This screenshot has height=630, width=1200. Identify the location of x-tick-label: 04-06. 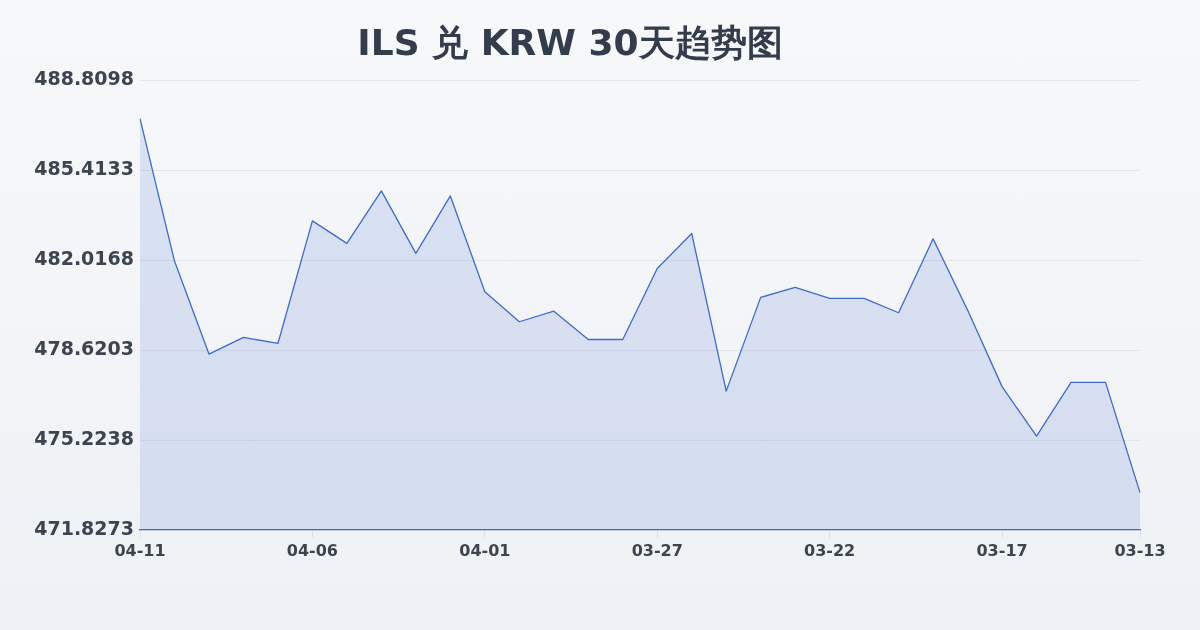
(312, 550).